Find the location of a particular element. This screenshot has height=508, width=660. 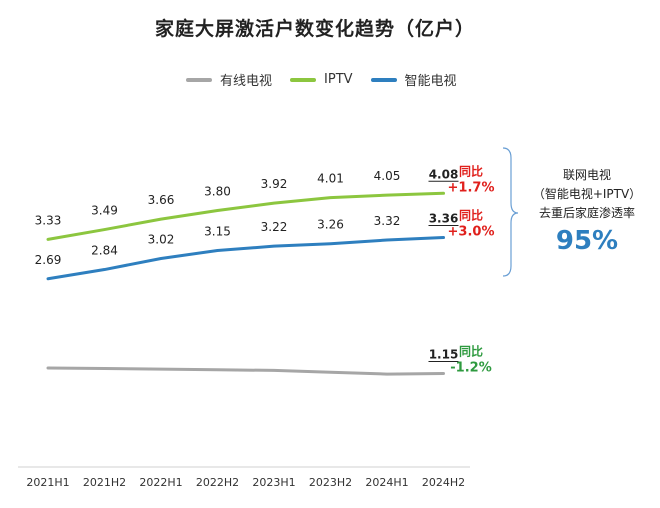

legend-swatch-smart-tv is located at coordinates (383, 79).